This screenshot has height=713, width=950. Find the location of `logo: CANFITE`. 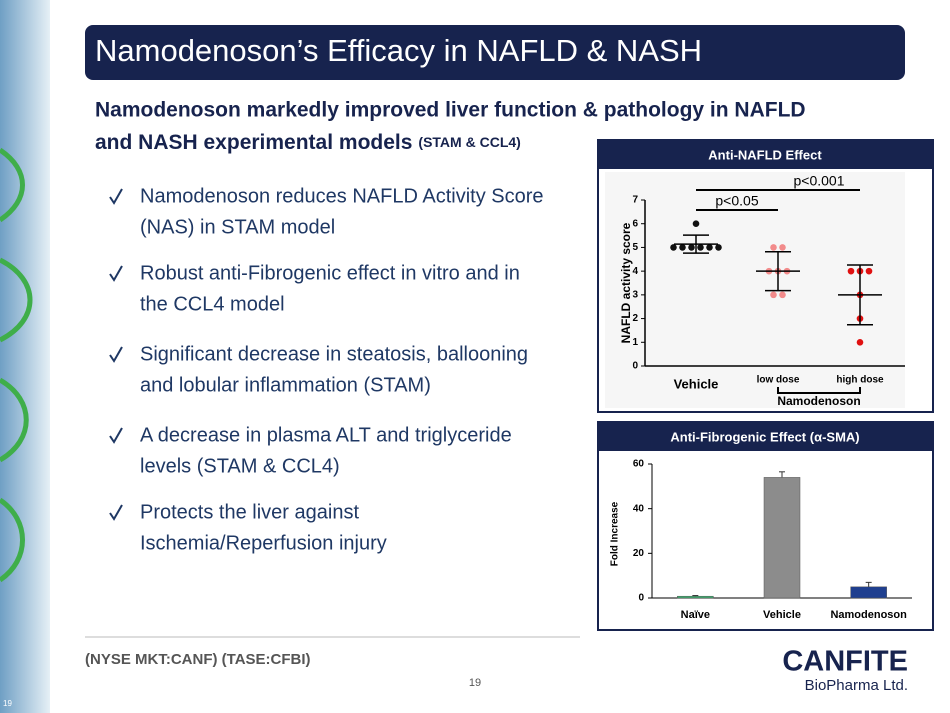

logo: CANFITE is located at coordinates (845, 662).